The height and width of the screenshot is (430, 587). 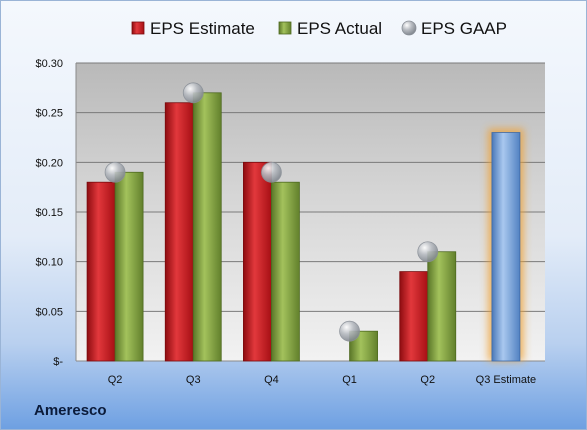 I want to click on legend-label: EPS Estimate, so click(x=202, y=28).